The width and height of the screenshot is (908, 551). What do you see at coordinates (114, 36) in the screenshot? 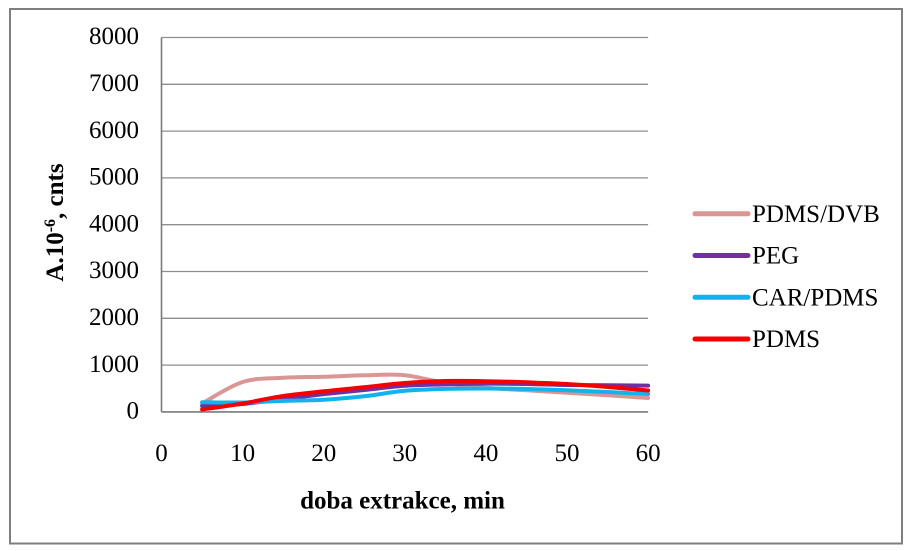
I see `svg-text: 8000` at bounding box center [114, 36].